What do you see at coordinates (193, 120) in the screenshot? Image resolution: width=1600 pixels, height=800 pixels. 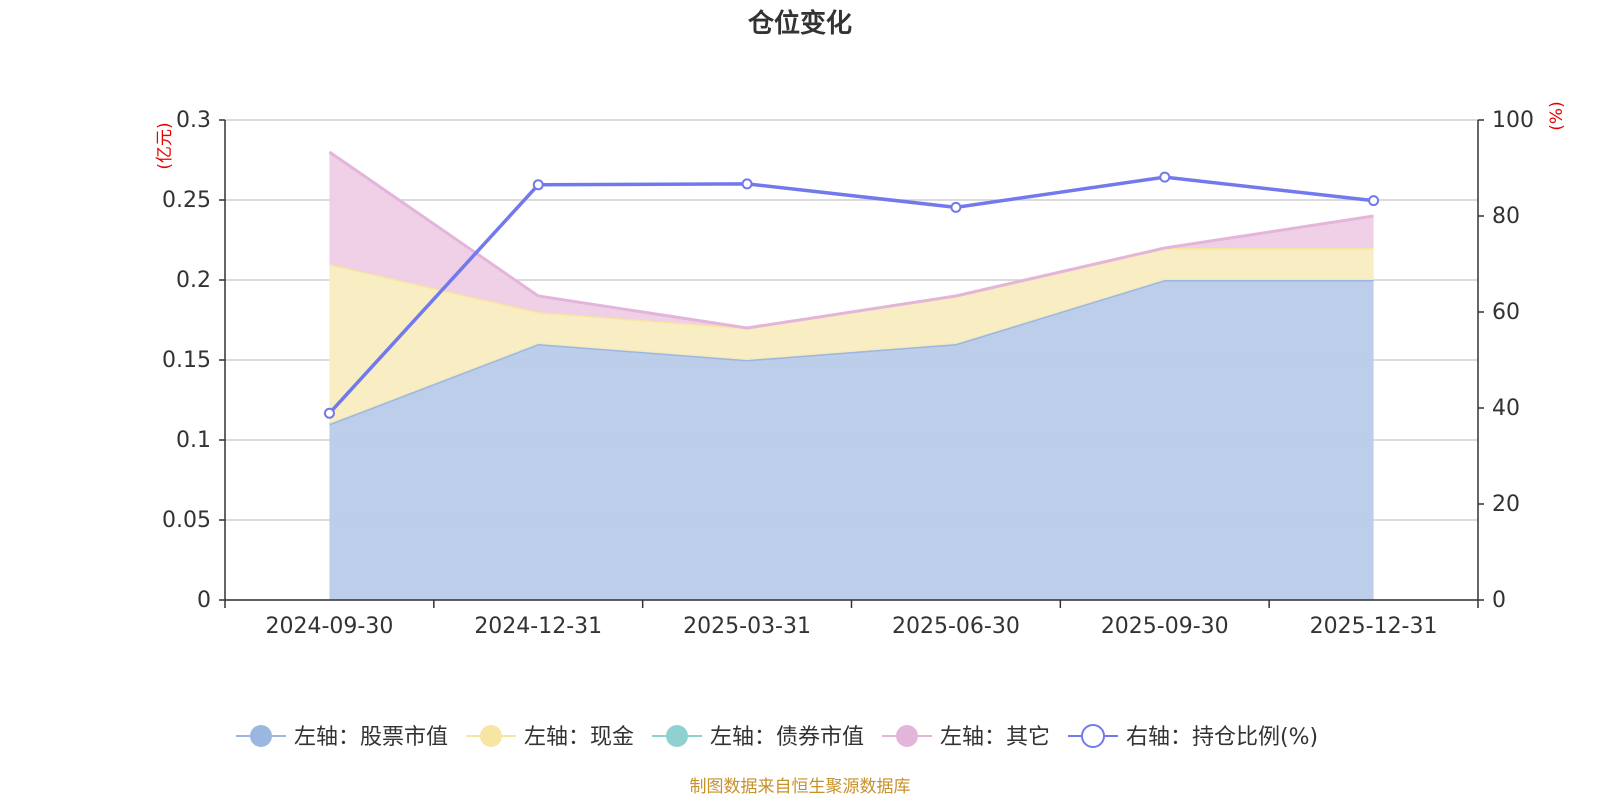 I see `left-tick-label: 0.3` at bounding box center [193, 120].